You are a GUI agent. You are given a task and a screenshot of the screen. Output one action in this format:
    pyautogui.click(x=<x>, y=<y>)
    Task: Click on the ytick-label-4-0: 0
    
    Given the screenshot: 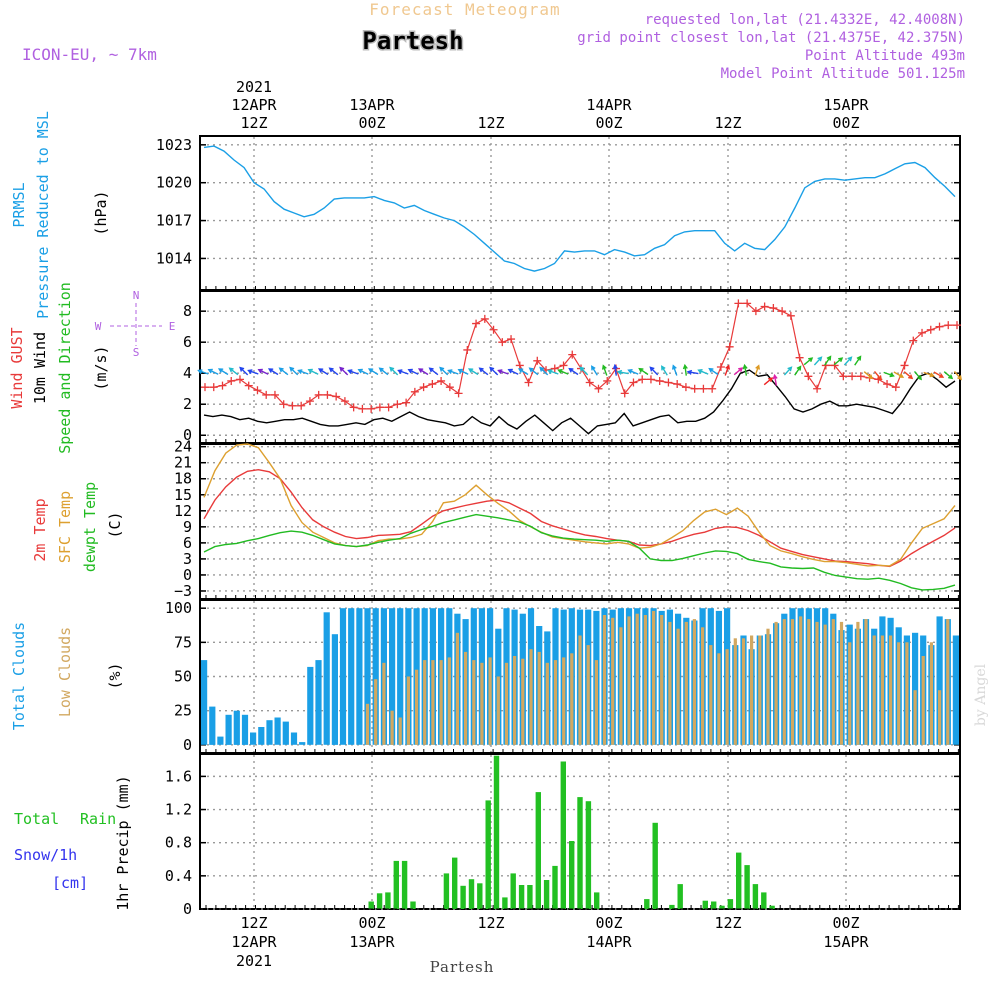 What is the action you would take?
    pyautogui.click(x=187, y=909)
    